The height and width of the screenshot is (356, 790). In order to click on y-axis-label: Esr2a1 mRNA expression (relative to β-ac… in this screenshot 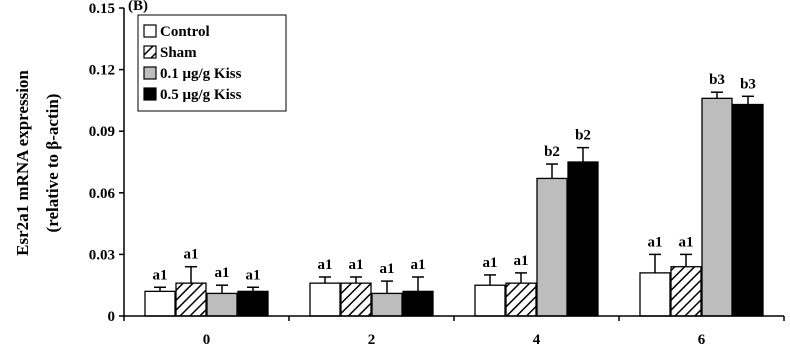, I will do `click(37, 163)`.